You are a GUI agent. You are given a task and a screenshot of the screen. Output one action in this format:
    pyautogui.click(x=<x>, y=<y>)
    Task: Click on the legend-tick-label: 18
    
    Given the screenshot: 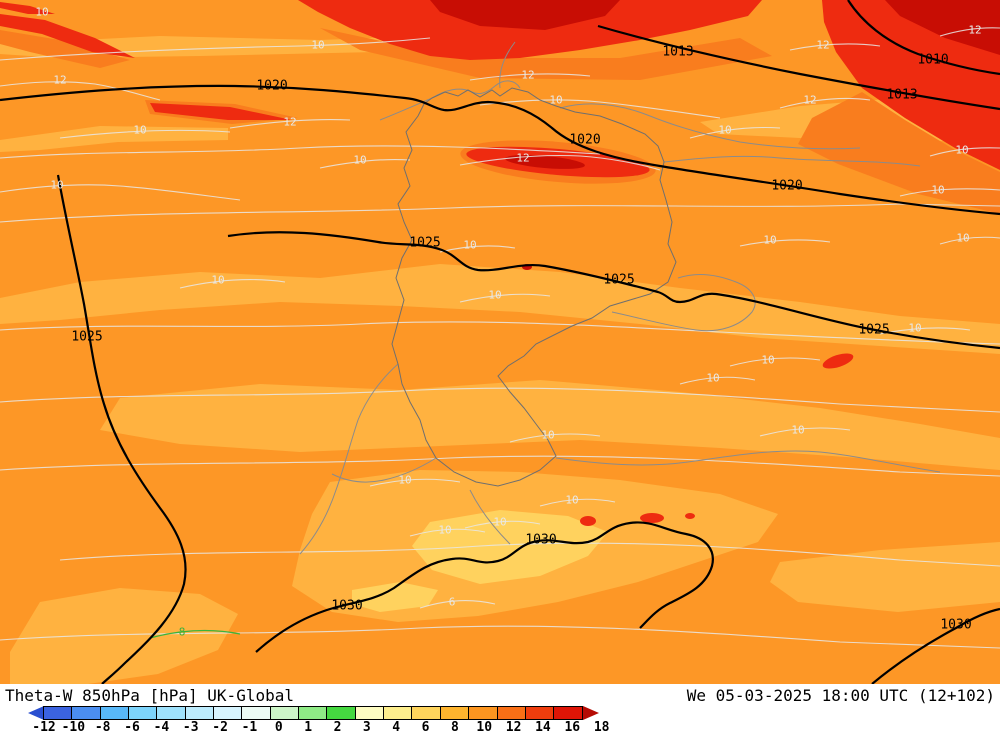 What is the action you would take?
    pyautogui.click(x=601, y=726)
    